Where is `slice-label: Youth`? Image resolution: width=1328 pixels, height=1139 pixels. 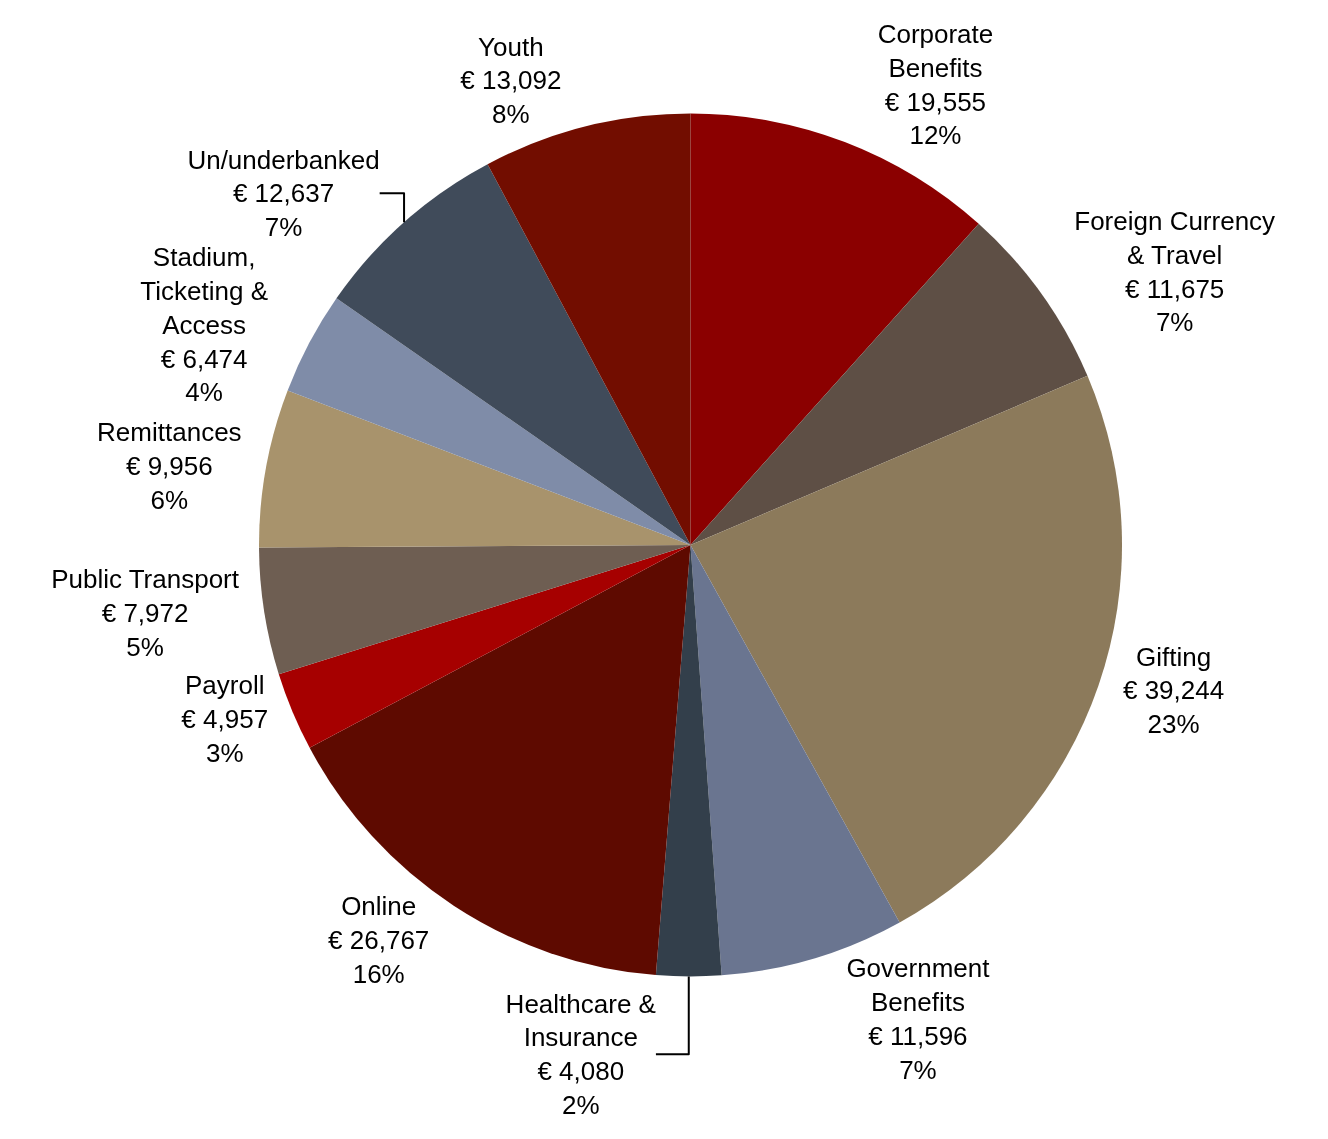 slice-label: Youth is located at coordinates (511, 46).